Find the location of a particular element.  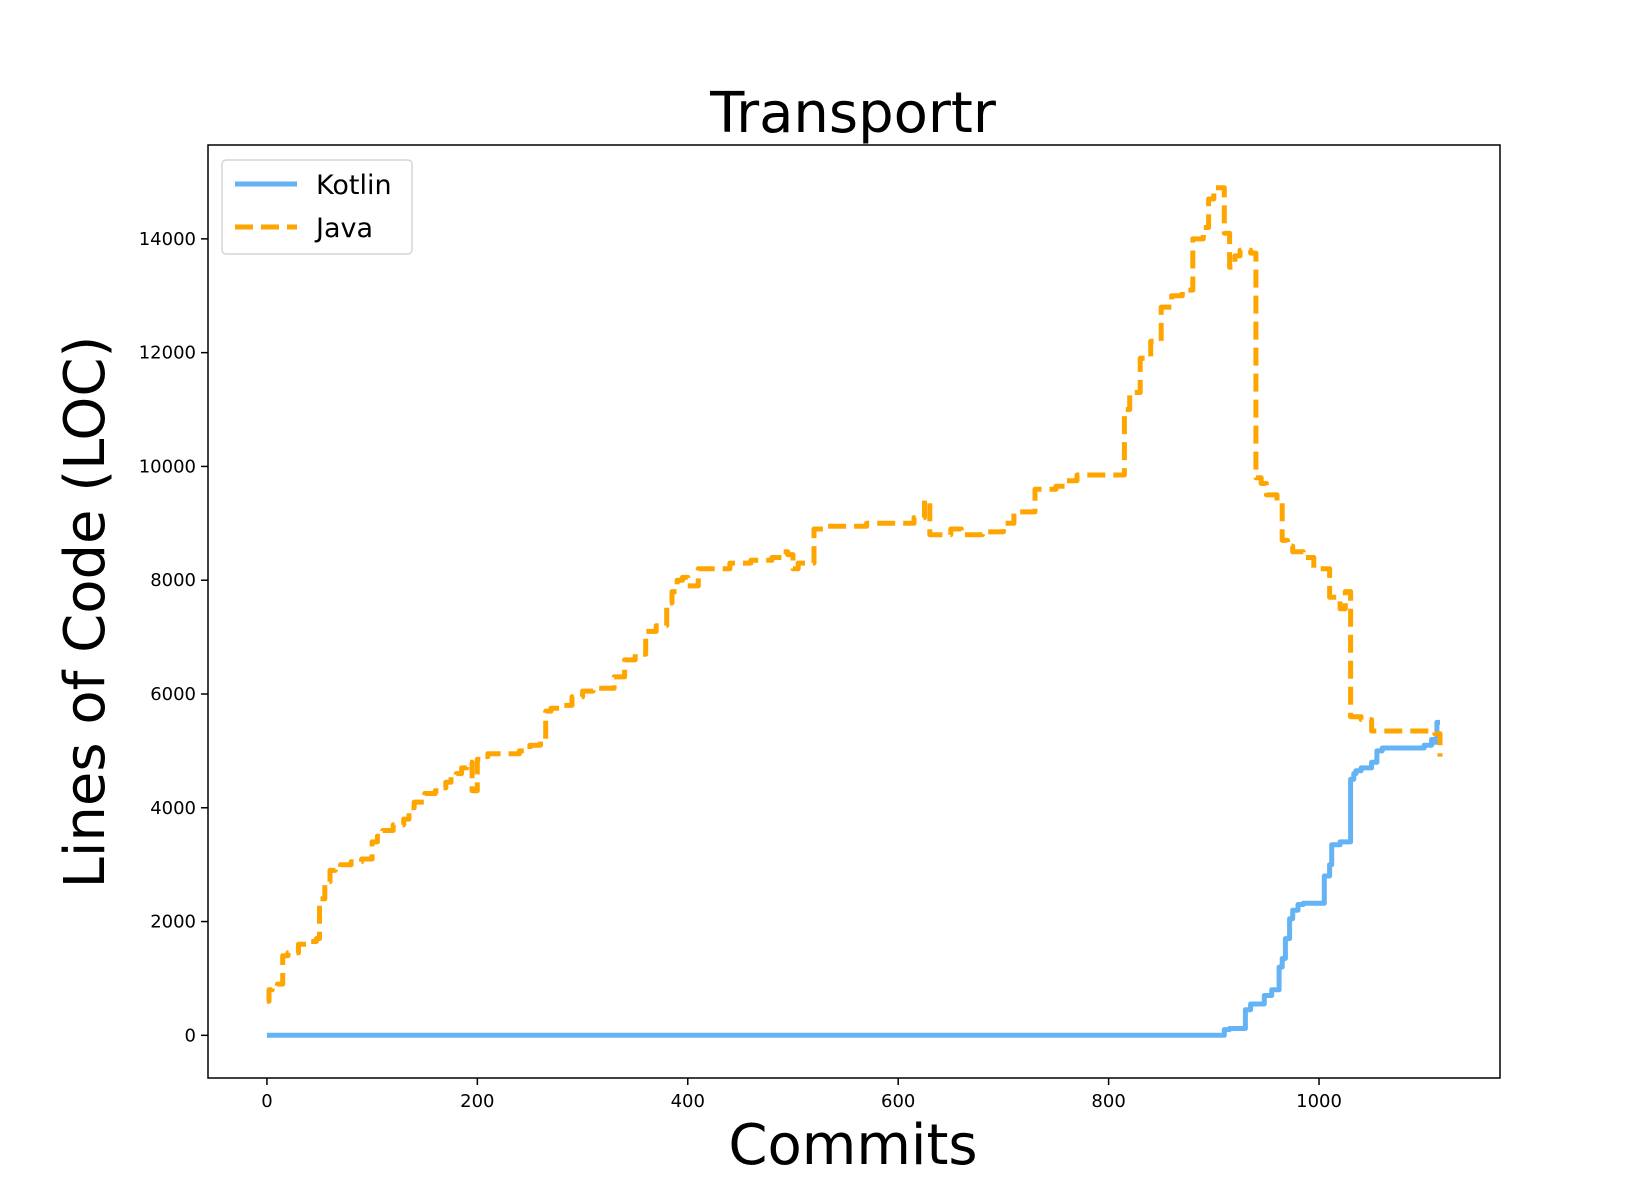

x-tick-label: 0 is located at coordinates (266, 1101).